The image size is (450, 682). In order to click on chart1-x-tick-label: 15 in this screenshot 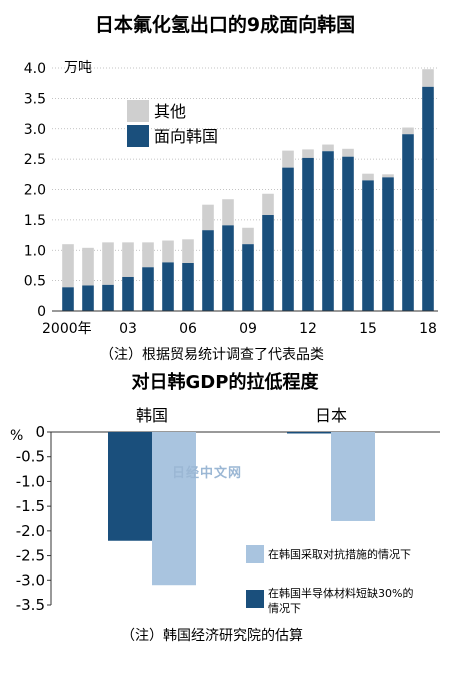, I will do `click(368, 329)`.